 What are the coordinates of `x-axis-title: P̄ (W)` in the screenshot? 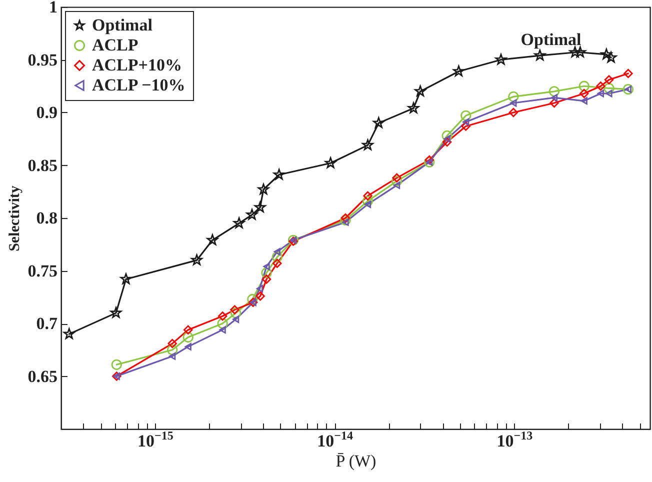 It's located at (356, 461).